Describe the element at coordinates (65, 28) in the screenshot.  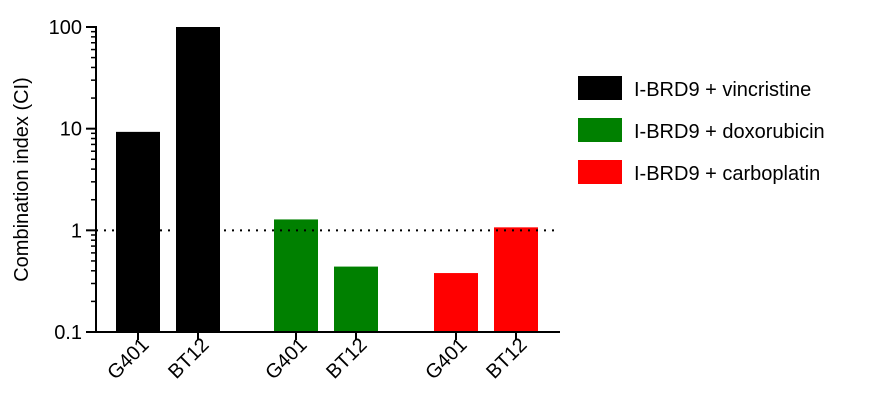
I see `y-tick-label: 100` at that location.